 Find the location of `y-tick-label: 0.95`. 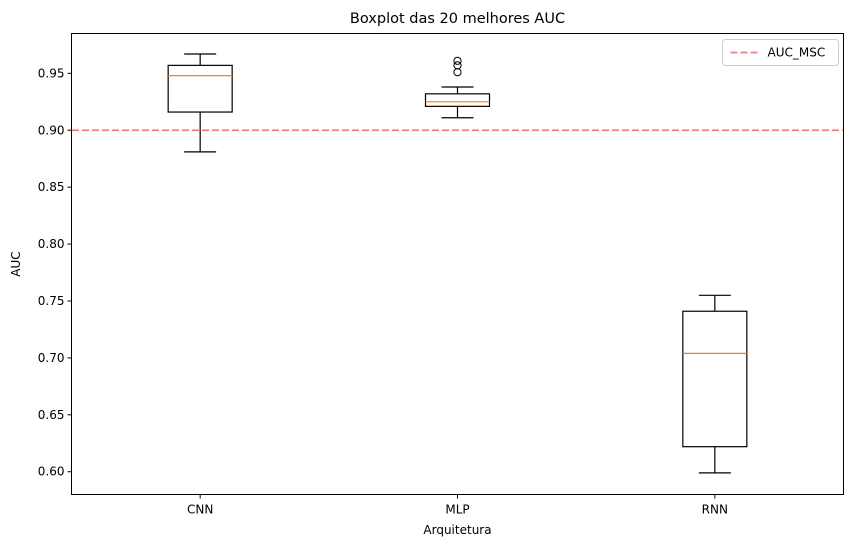

y-tick-label: 0.95 is located at coordinates (51, 73).